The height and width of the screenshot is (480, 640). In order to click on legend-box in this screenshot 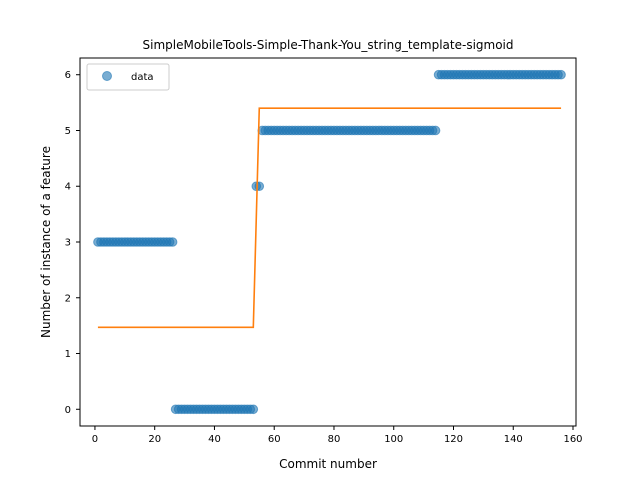, I will do `click(128, 77)`.